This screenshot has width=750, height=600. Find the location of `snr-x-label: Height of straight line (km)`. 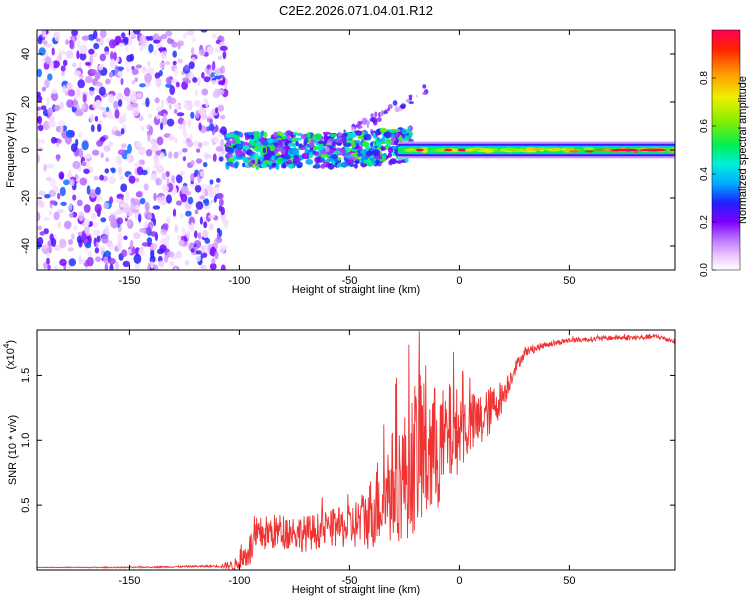

snr-x-label: Height of straight line (km) is located at coordinates (356, 590).